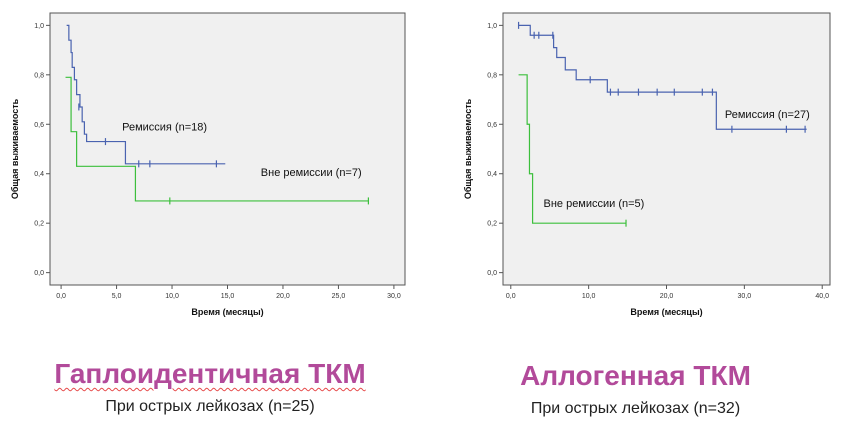 This screenshot has width=841, height=421. Describe the element at coordinates (117, 296) in the screenshot. I see `x-tick-label: 5,0` at that location.